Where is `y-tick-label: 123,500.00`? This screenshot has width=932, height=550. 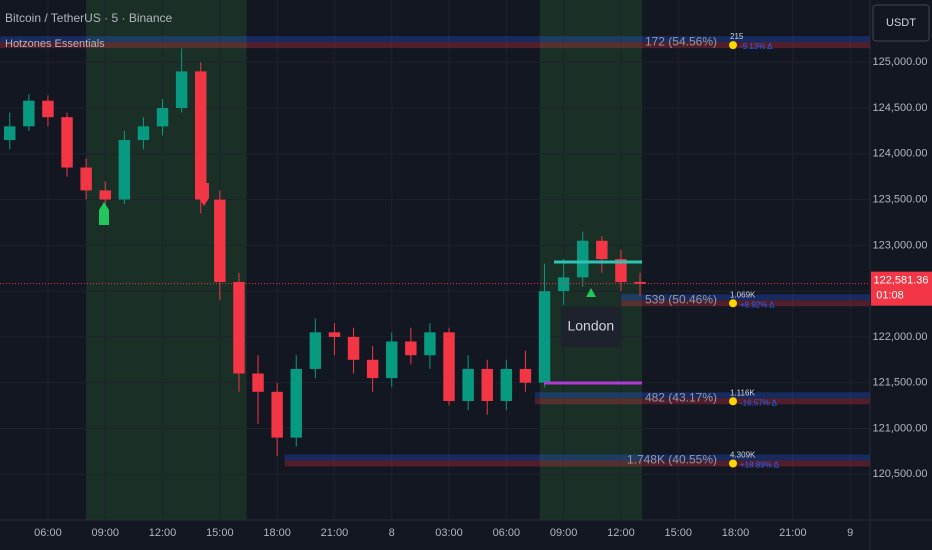
y-tick-label: 123,500.00 is located at coordinates (899, 199).